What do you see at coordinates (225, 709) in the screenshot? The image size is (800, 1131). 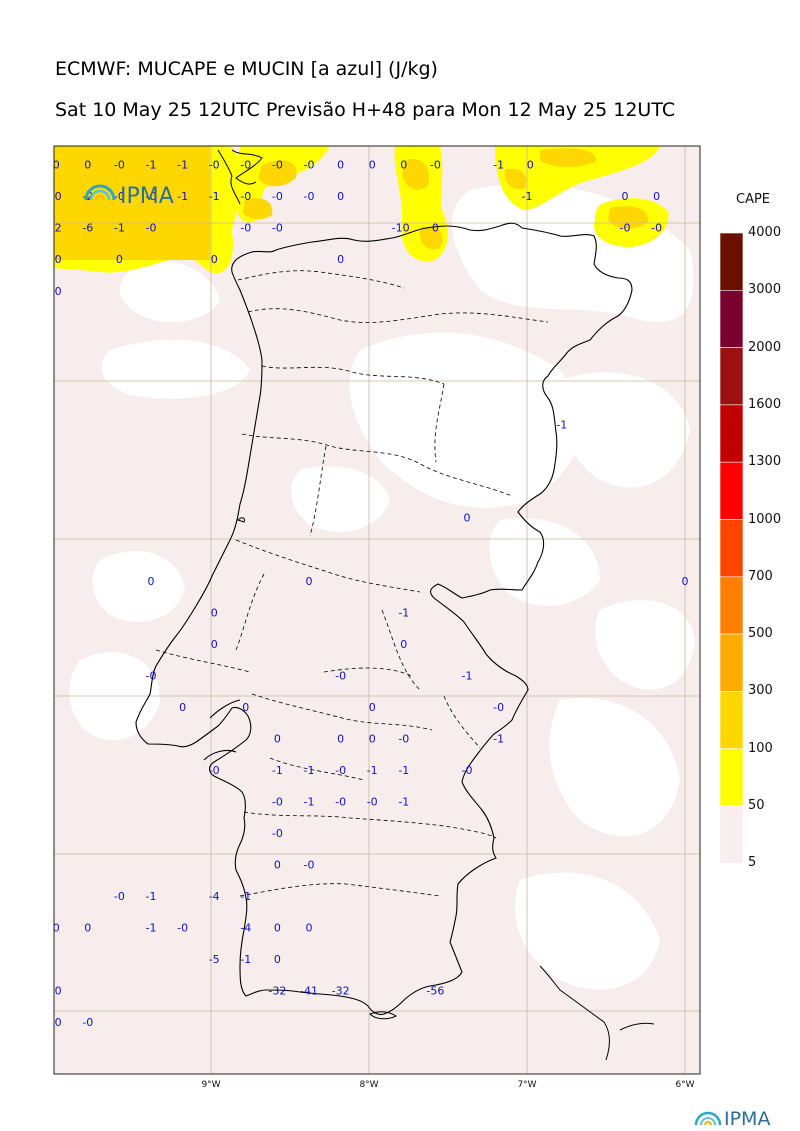 I see `tagus-estuary` at bounding box center [225, 709].